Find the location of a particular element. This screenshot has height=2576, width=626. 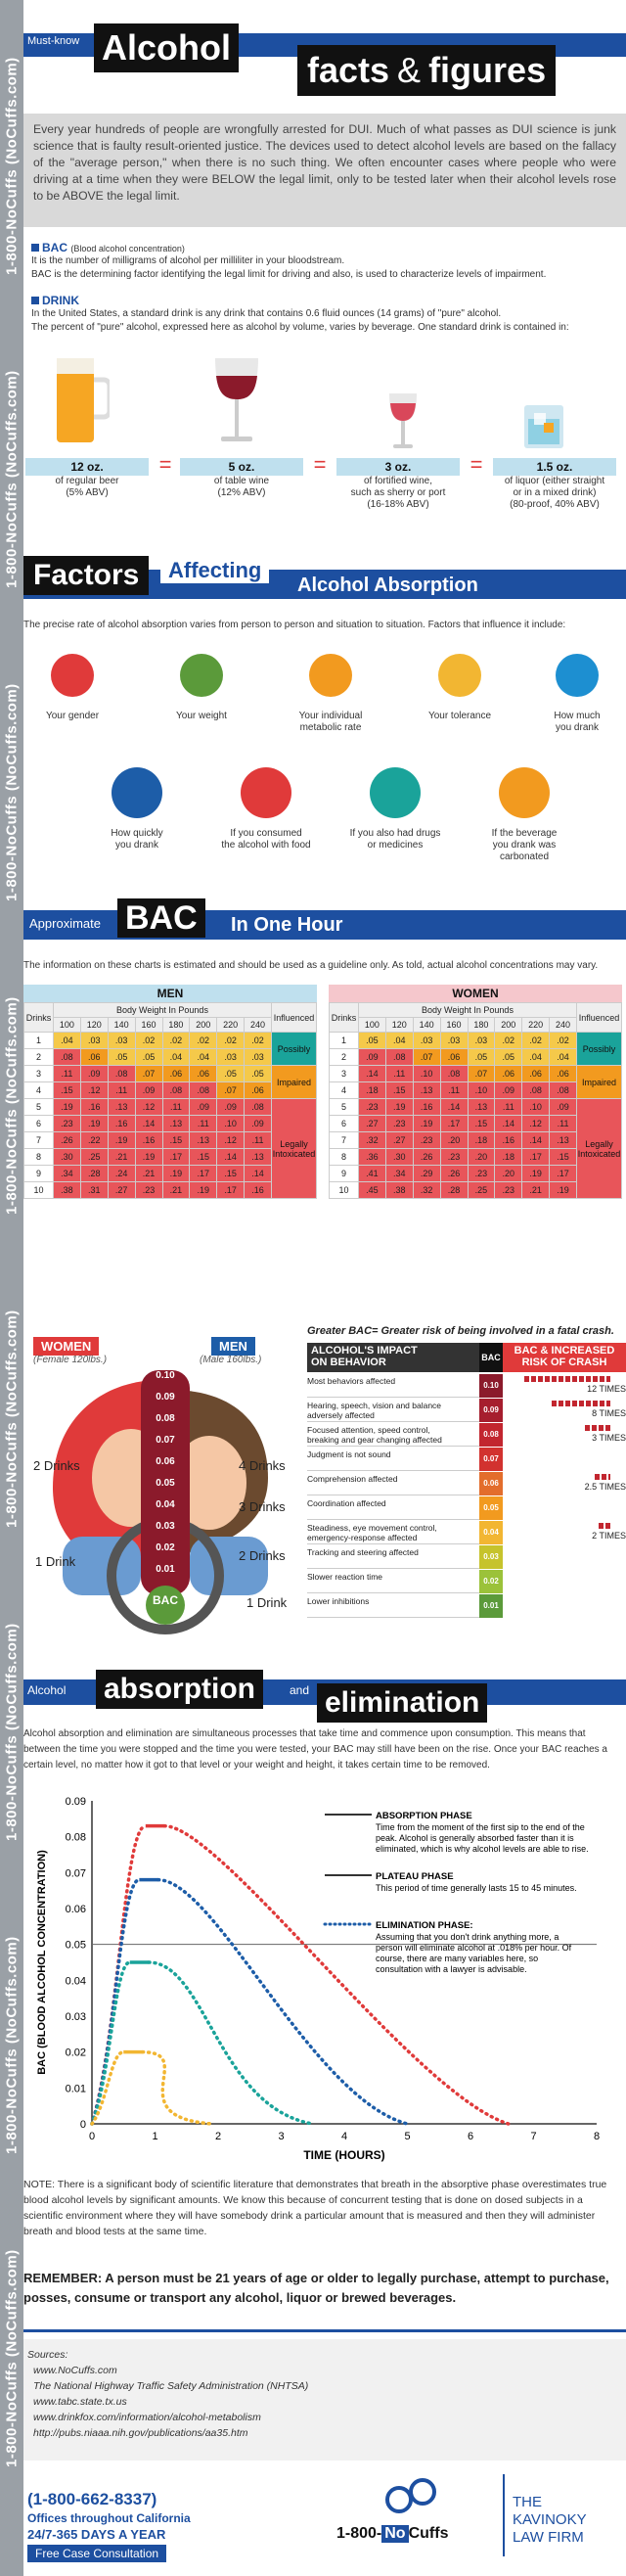

table-cell: 7 is located at coordinates (344, 1140).